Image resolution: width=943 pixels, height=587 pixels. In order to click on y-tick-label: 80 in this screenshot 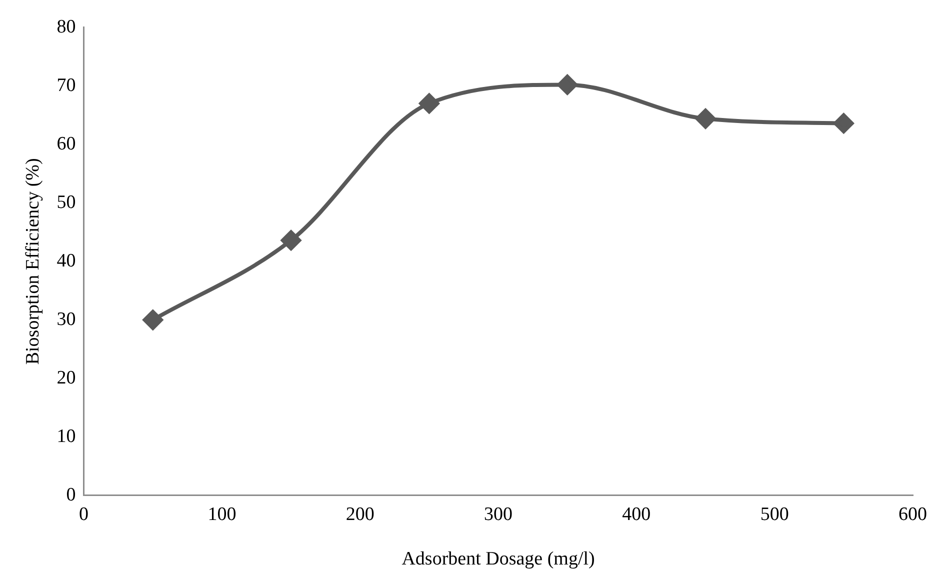, I will do `click(66, 27)`.